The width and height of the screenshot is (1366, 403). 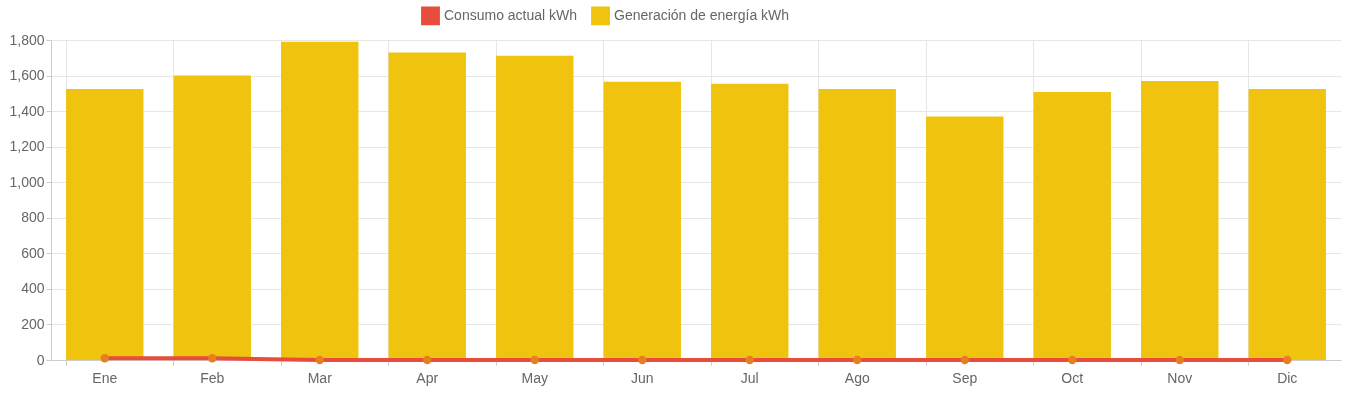 I want to click on x-tick-label: Nov, so click(x=1180, y=377).